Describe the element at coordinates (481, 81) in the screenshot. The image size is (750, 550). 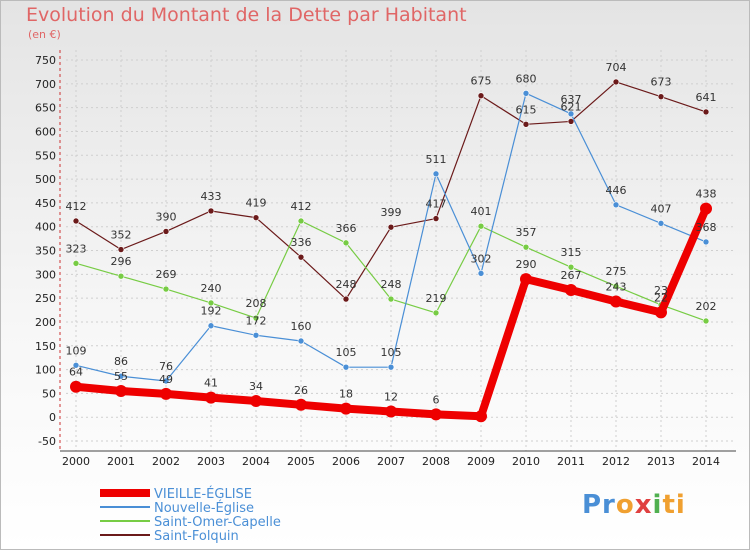
I see `data-label: 675` at that location.